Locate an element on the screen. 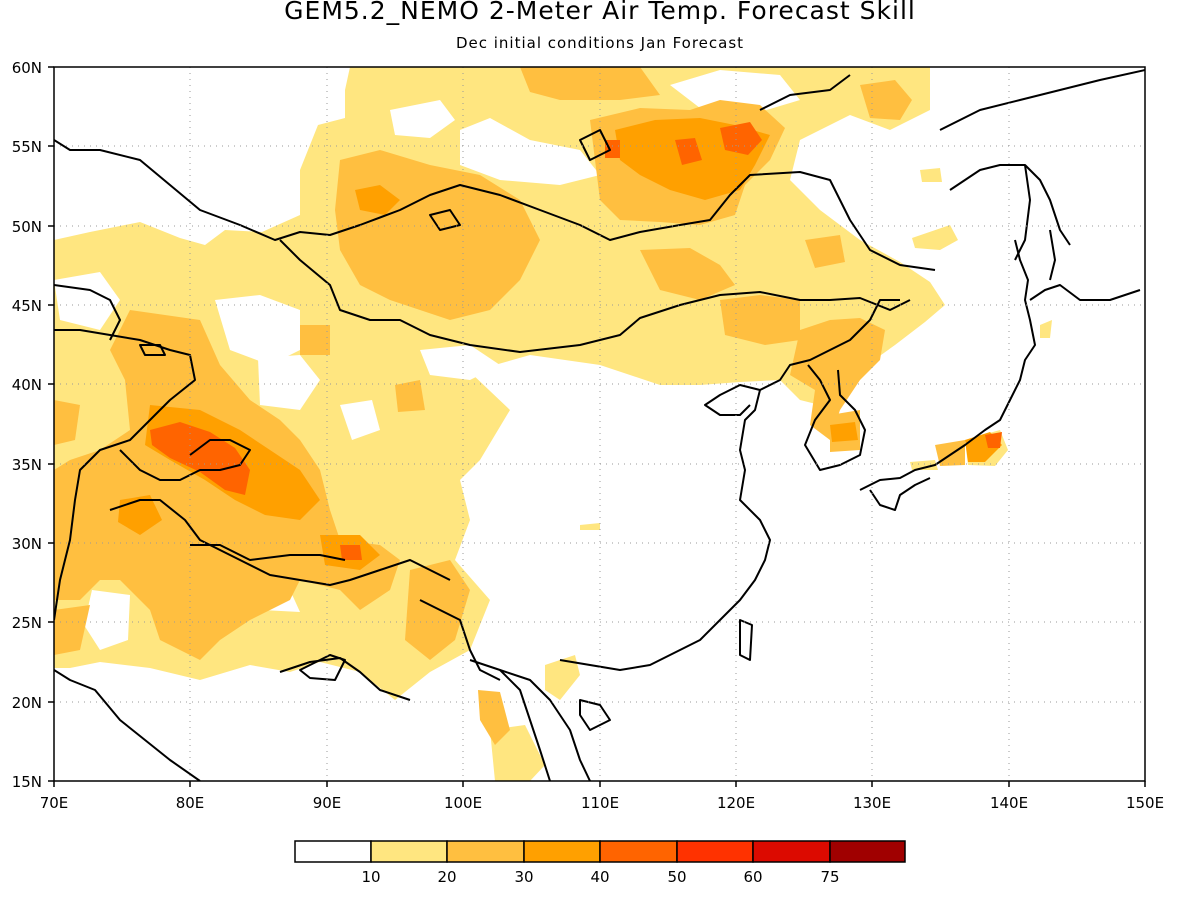  lon-label-130e: 130E is located at coordinates (872, 803).